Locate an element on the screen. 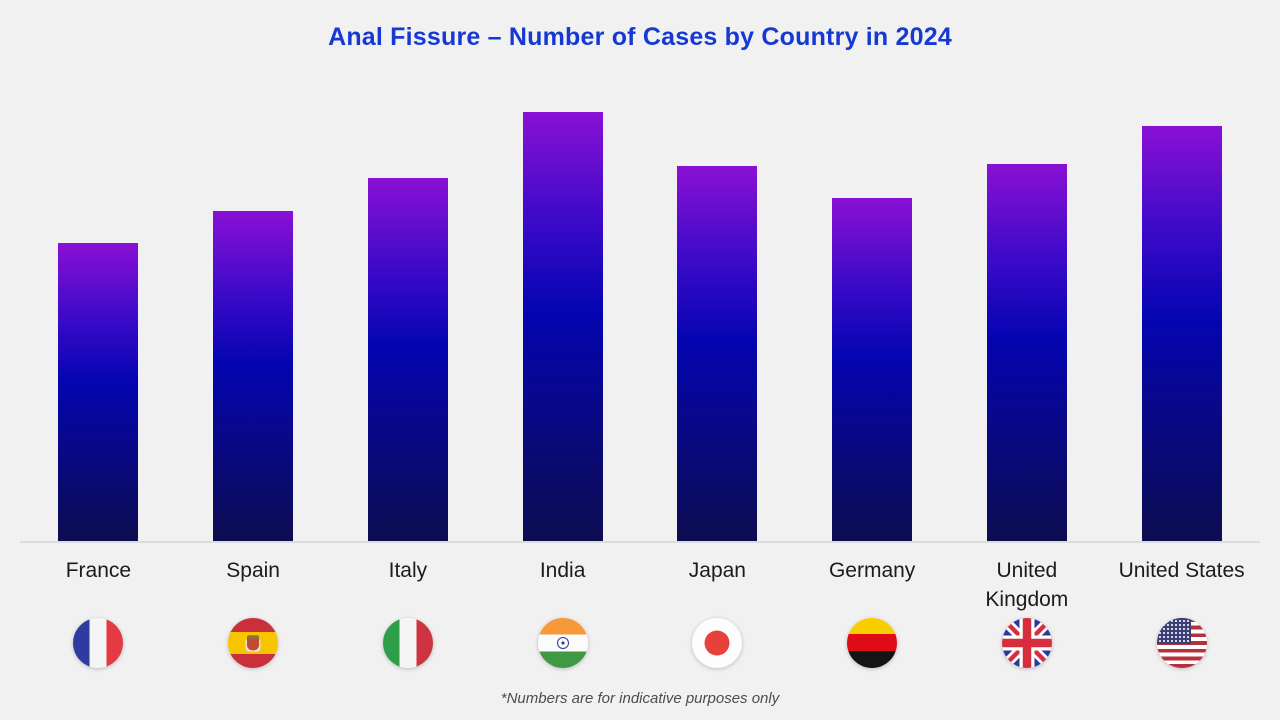  bar-spain is located at coordinates (253, 376).